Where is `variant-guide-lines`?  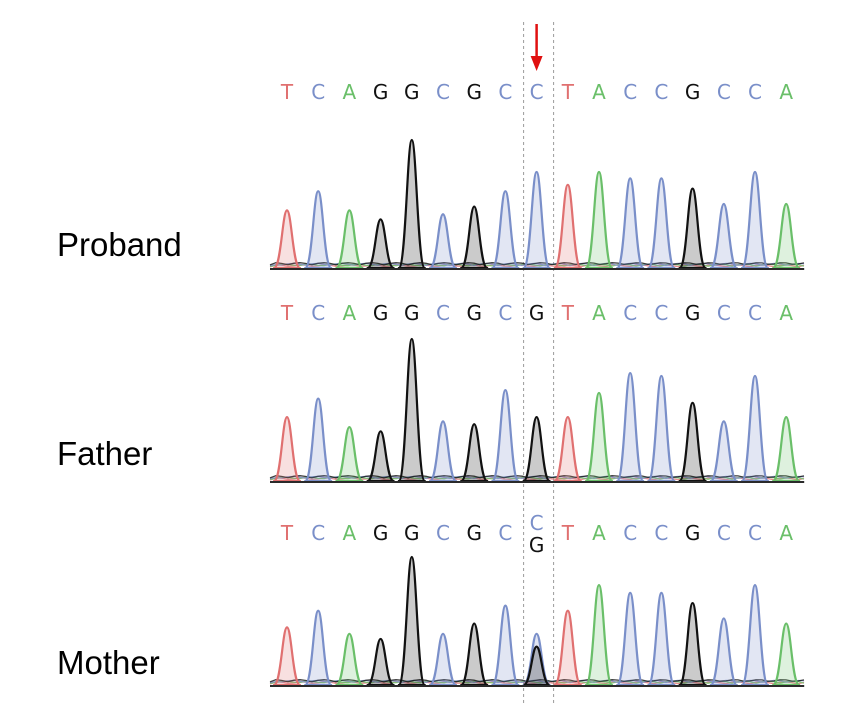
variant-guide-lines is located at coordinates (539, 363).